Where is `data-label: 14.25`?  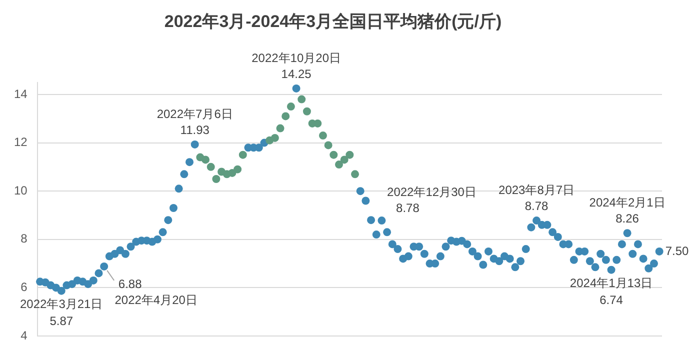
data-label: 14.25 is located at coordinates (296, 73).